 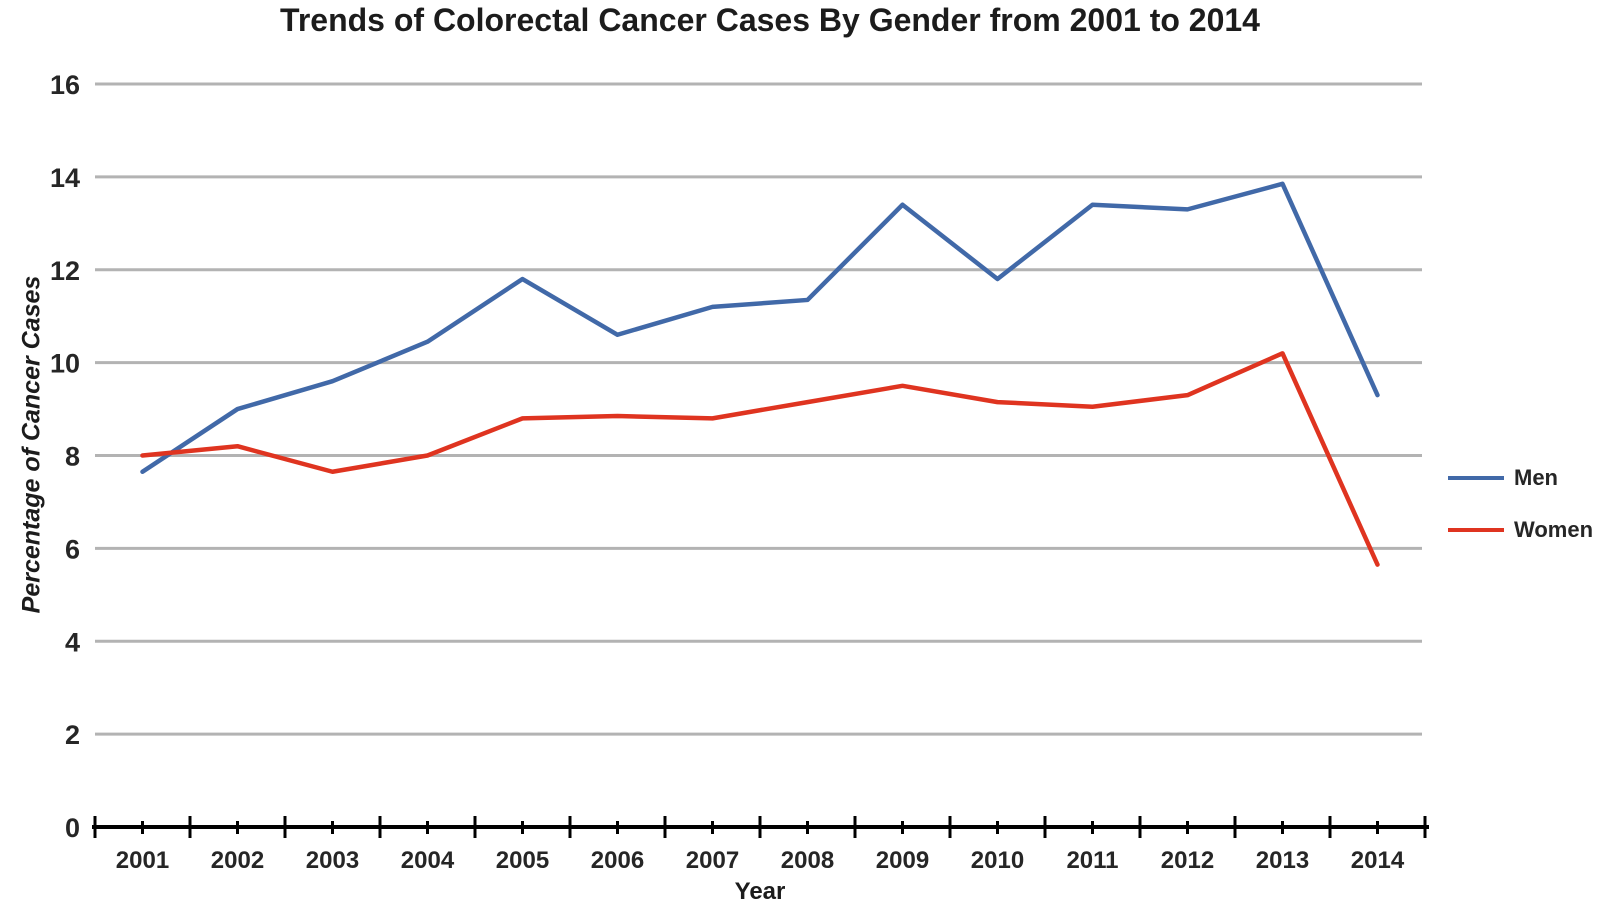 I want to click on svg-text: 2012, so click(x=1187, y=860).